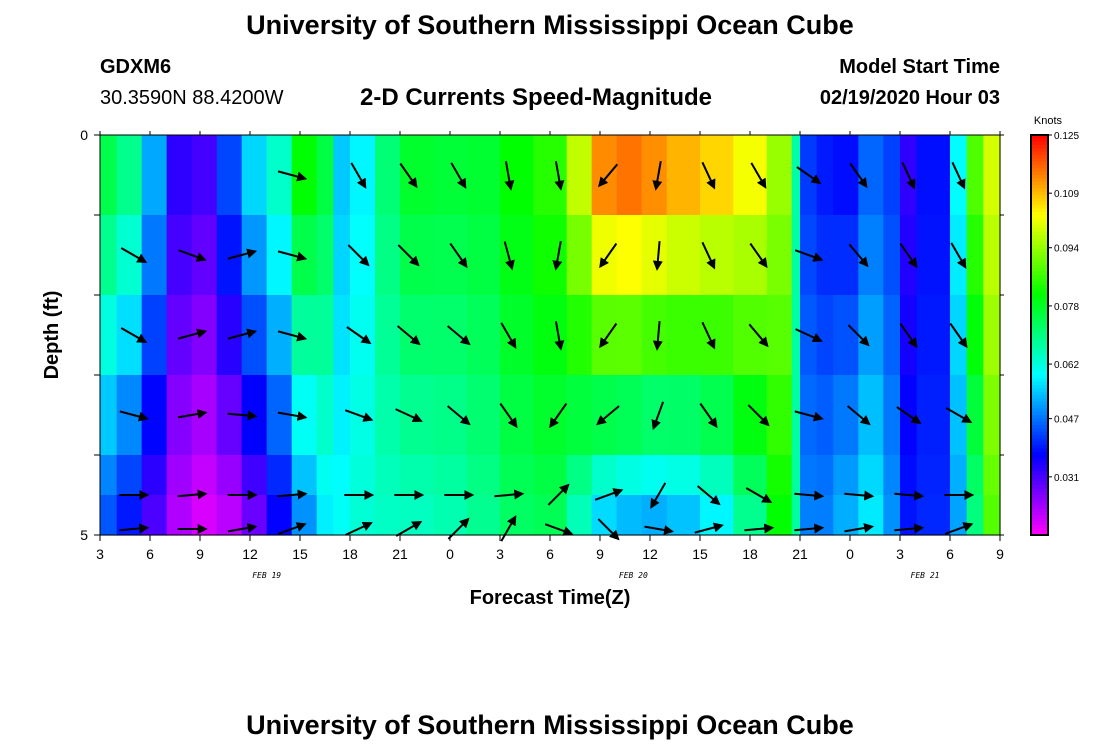 The image size is (1100, 750). I want to click on x-tick-label: 15, so click(300, 554).